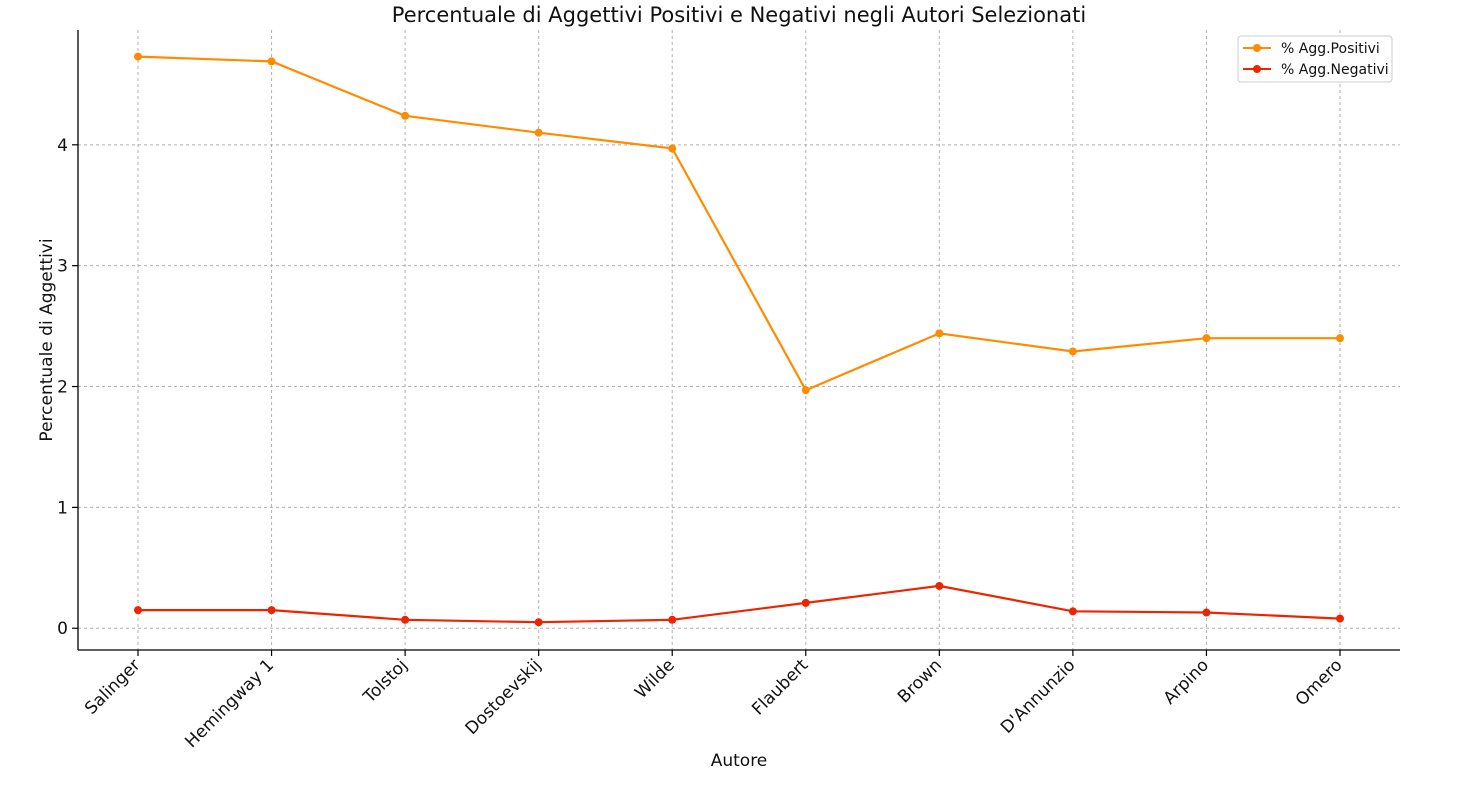  What do you see at coordinates (780, 687) in the screenshot?
I see `x-tick-label: Flaubert` at bounding box center [780, 687].